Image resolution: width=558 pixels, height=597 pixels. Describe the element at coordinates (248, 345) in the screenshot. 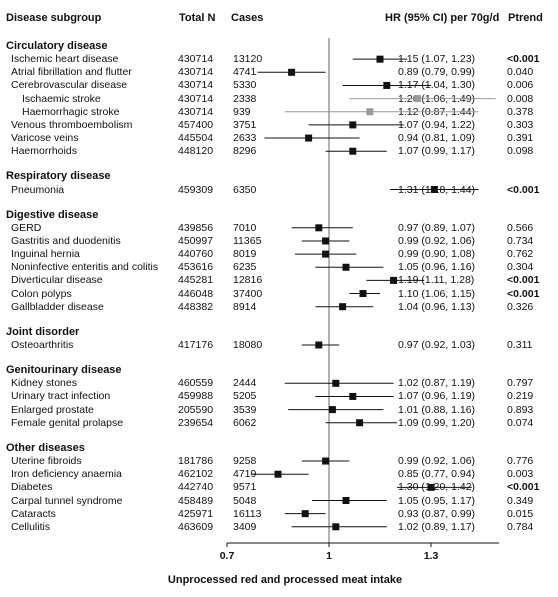

I see `row-cases: 18080` at that location.